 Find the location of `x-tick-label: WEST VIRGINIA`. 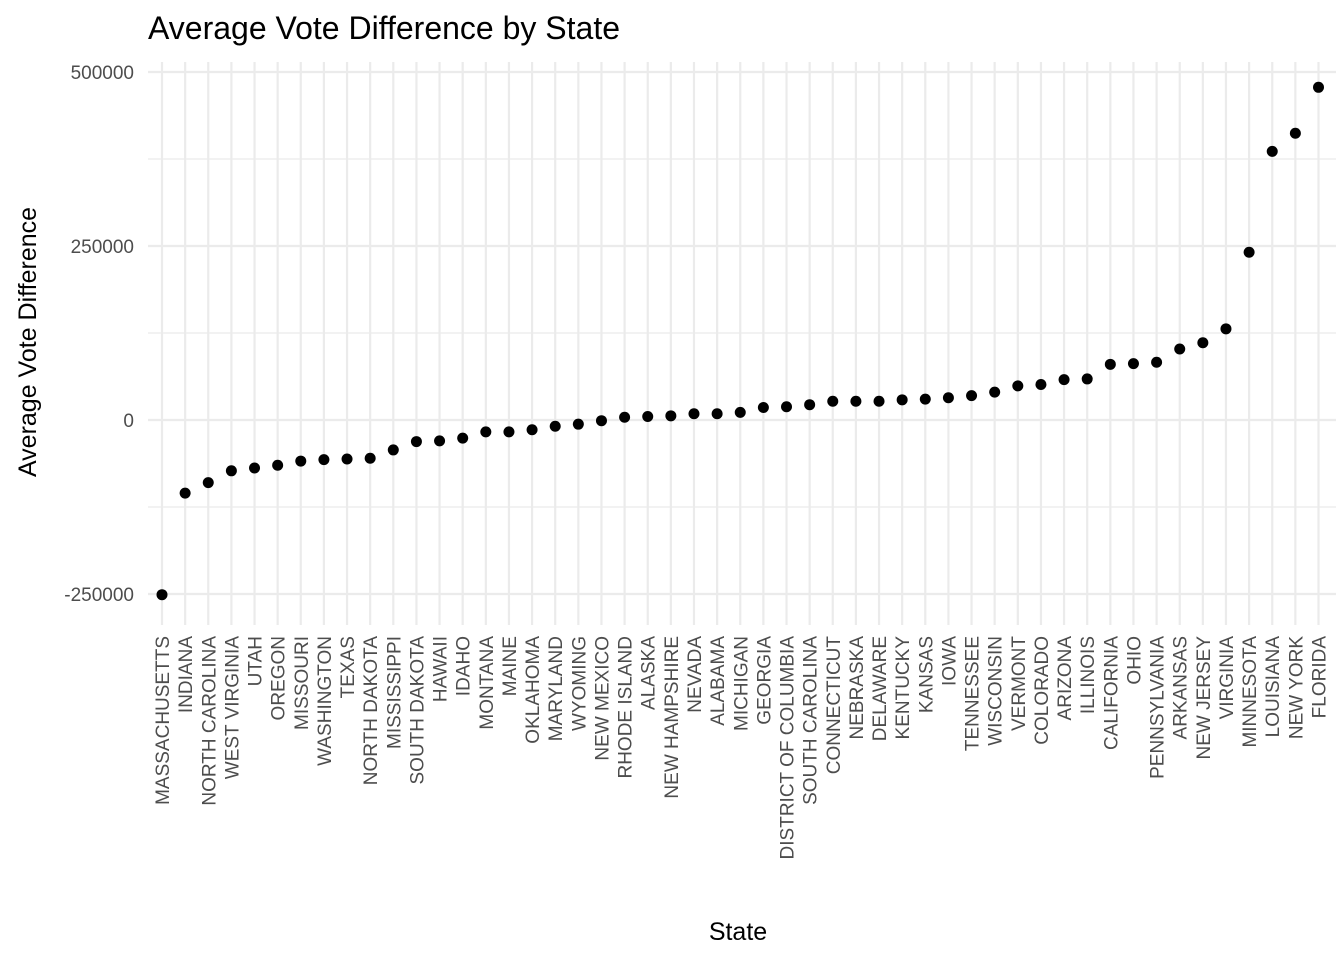

x-tick-label: WEST VIRGINIA is located at coordinates (232, 708).